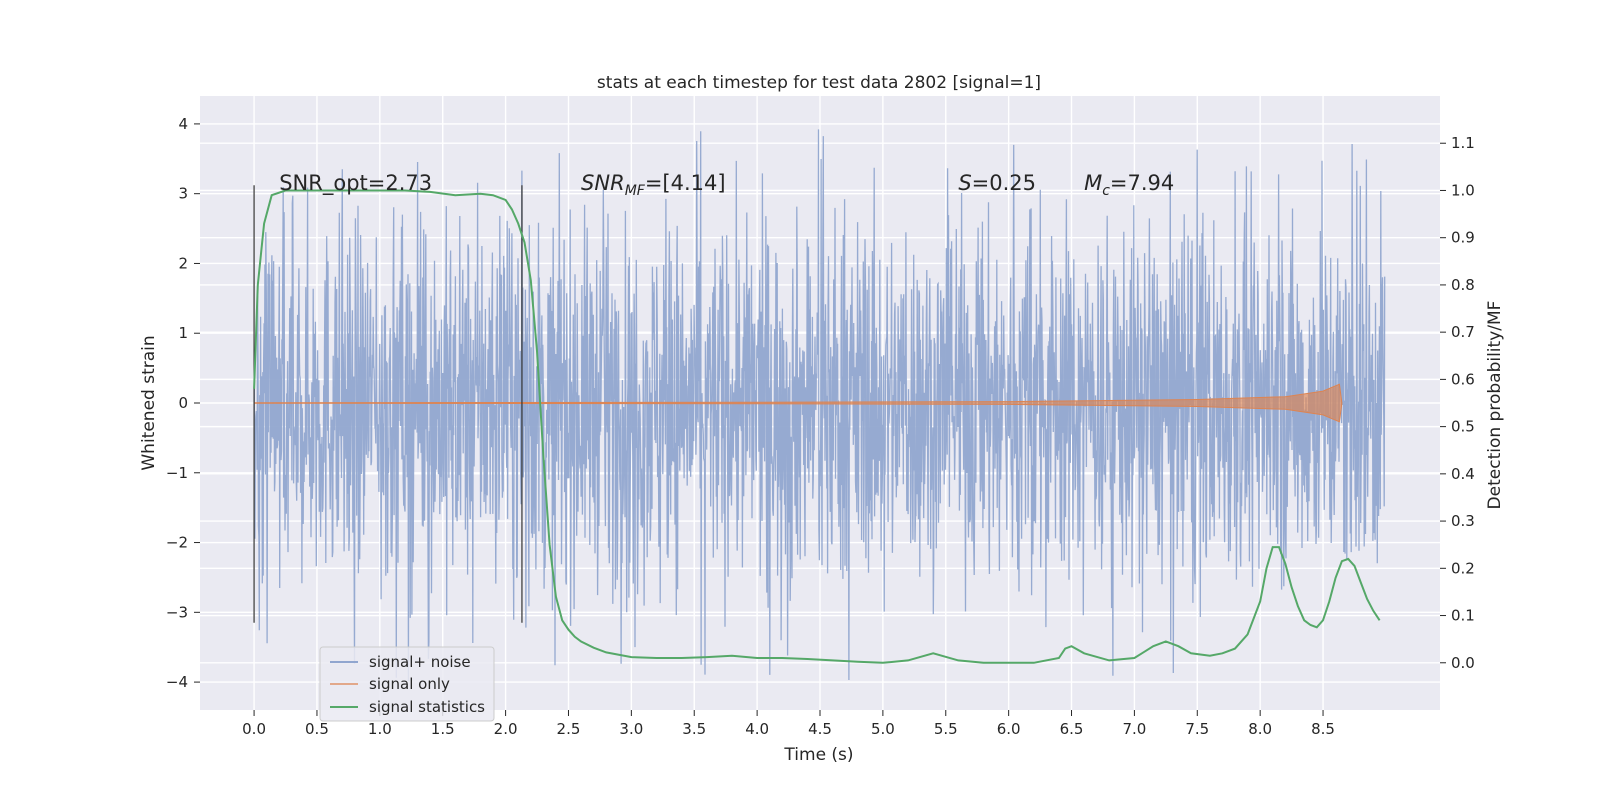 Image resolution: width=1600 pixels, height=800 pixels. I want to click on y-tick-label: −4, so click(177, 682).